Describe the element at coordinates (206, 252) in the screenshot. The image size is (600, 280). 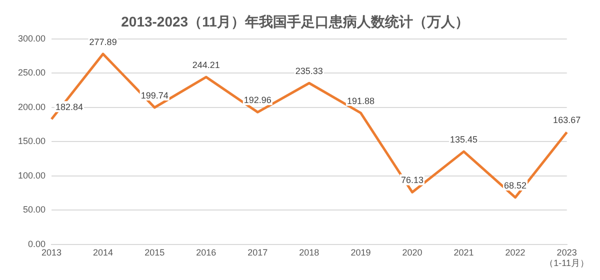
I see `x-tick-label: 2016` at that location.